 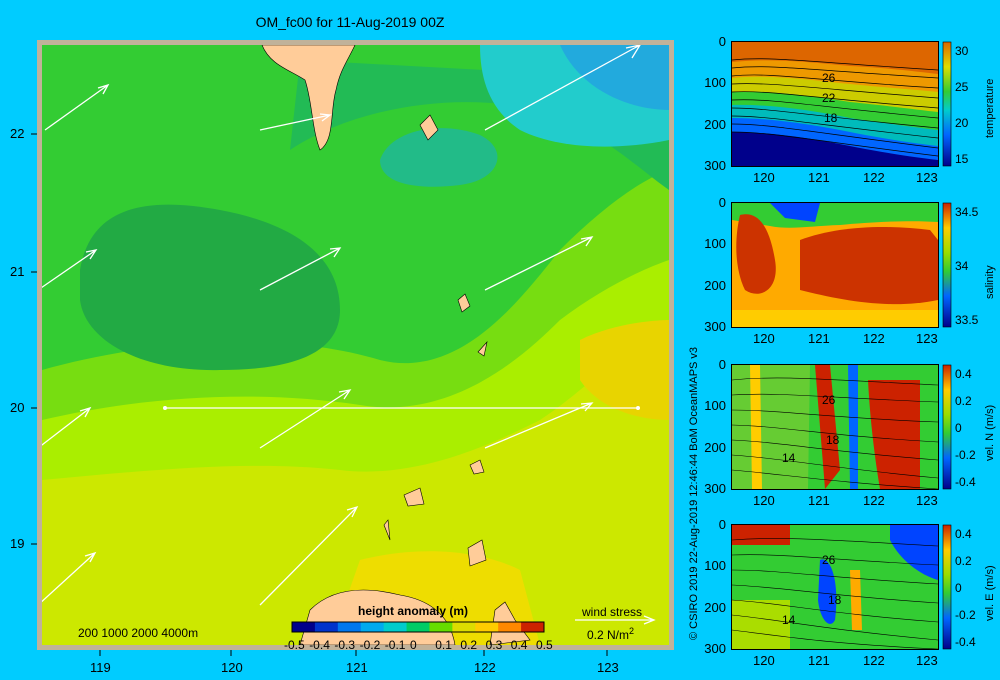 I want to click on salinity-section, so click(x=841, y=265).